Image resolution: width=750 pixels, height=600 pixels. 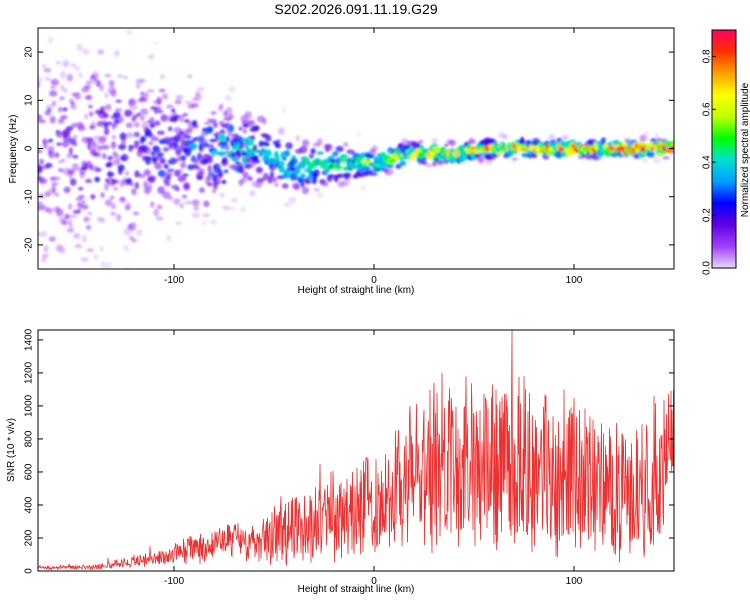 What do you see at coordinates (29, 339) in the screenshot?
I see `snr-ytick-label: 1400` at bounding box center [29, 339].